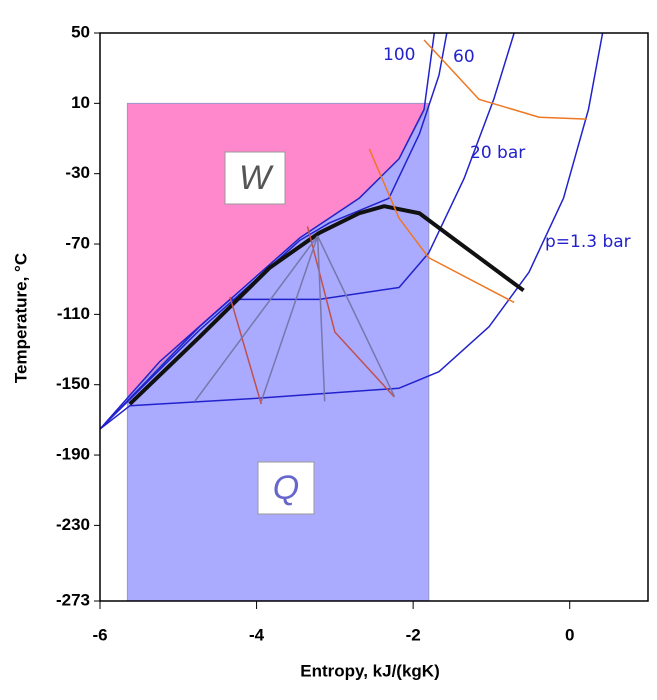 This screenshot has width=657, height=700. What do you see at coordinates (80, 31) in the screenshot?
I see `y-tick-label: 50` at bounding box center [80, 31].